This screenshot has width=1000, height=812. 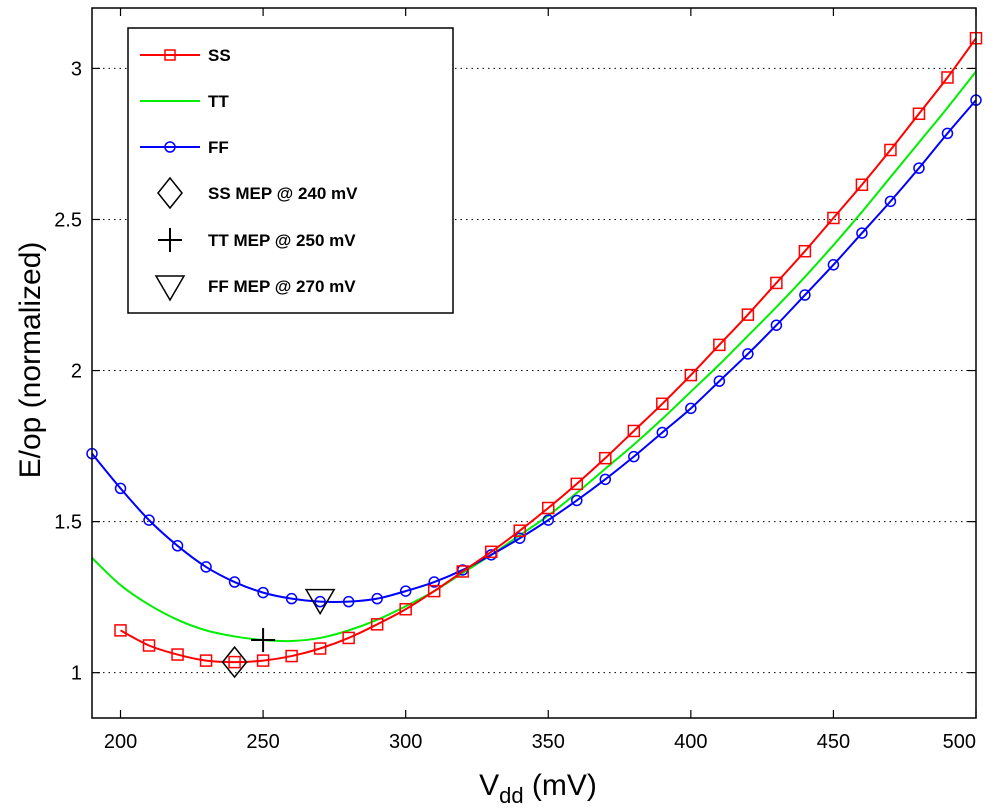 What do you see at coordinates (283, 193) in the screenshot?
I see `legend-label-ss-mep: SS MEP @ 240 mV` at bounding box center [283, 193].